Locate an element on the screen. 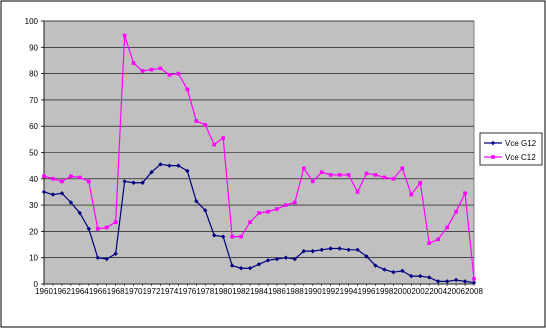 This screenshot has height=328, width=546. y-tick-label: 40 is located at coordinates (33, 179).